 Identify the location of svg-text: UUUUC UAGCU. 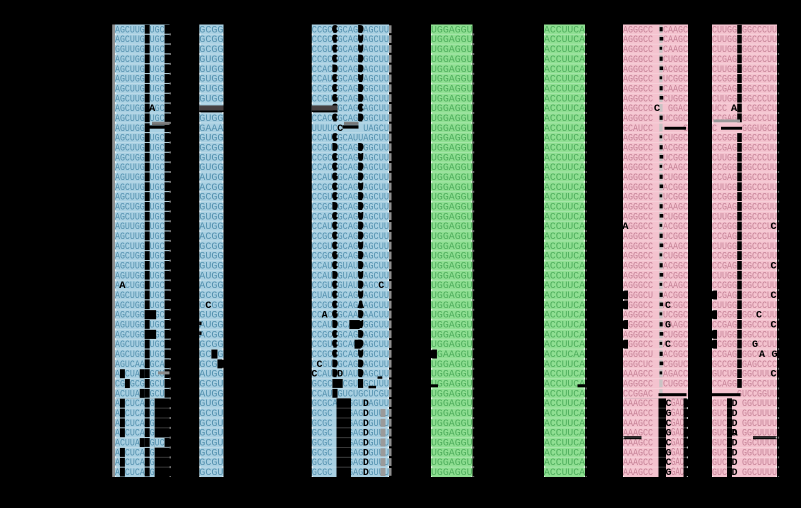
(350, 129).